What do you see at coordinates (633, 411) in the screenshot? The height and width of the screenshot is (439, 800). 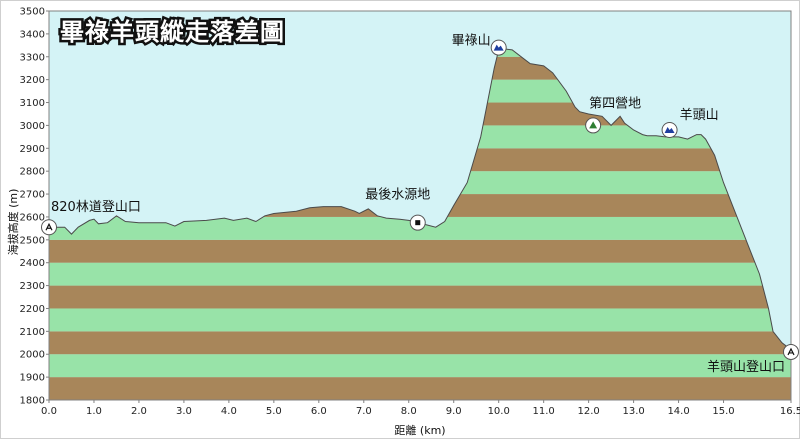 I see `x-tick-label: 13.0` at bounding box center [633, 411].